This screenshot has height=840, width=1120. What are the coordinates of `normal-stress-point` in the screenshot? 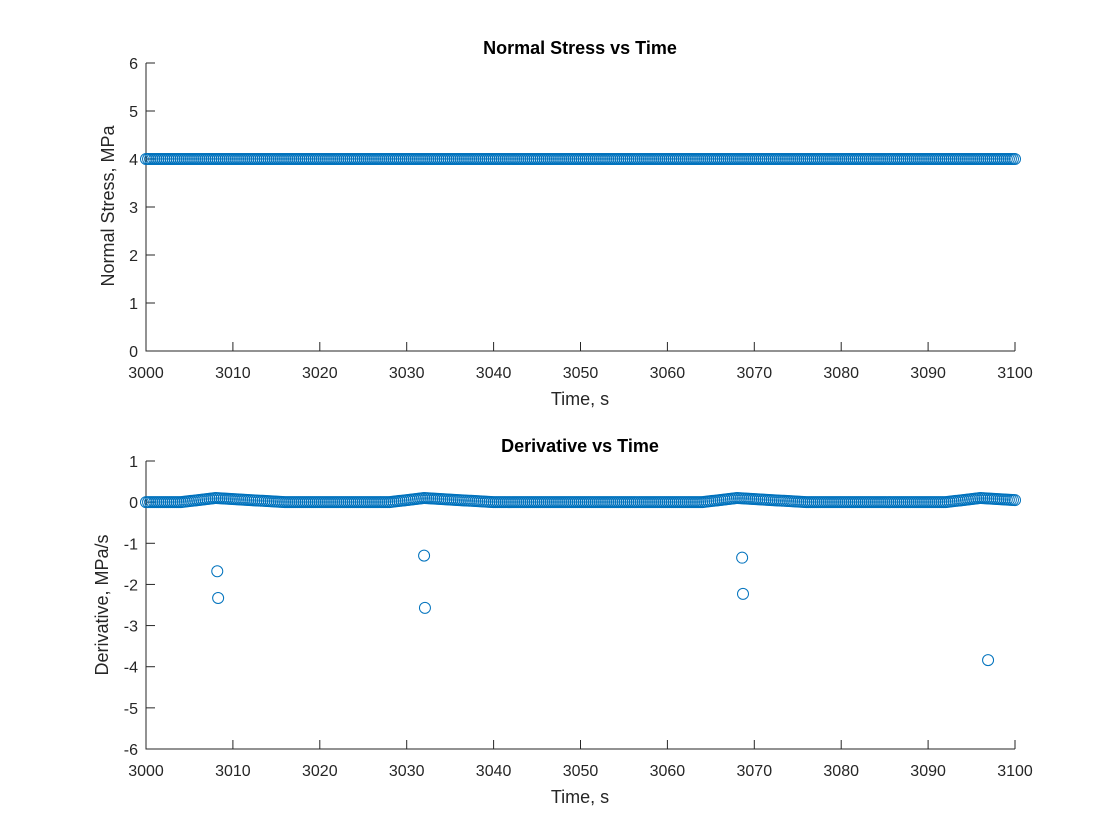 It's located at (1015, 159).